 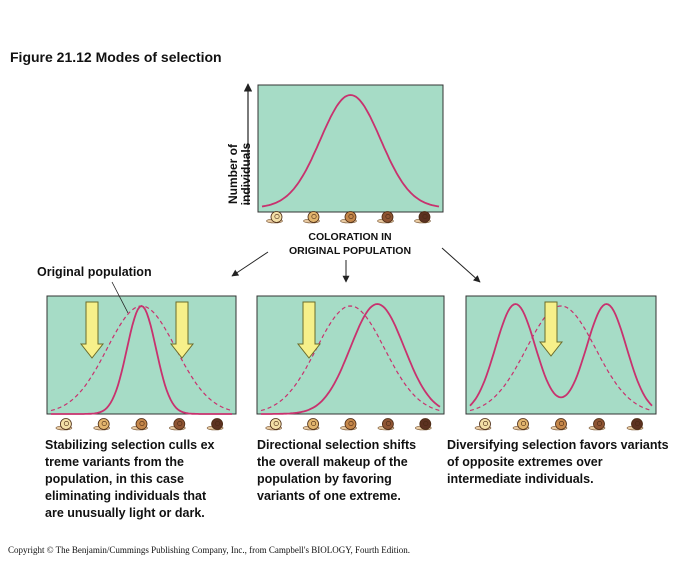 I want to click on title: Figure 21.12 Modes of selection, so click(x=116, y=57).